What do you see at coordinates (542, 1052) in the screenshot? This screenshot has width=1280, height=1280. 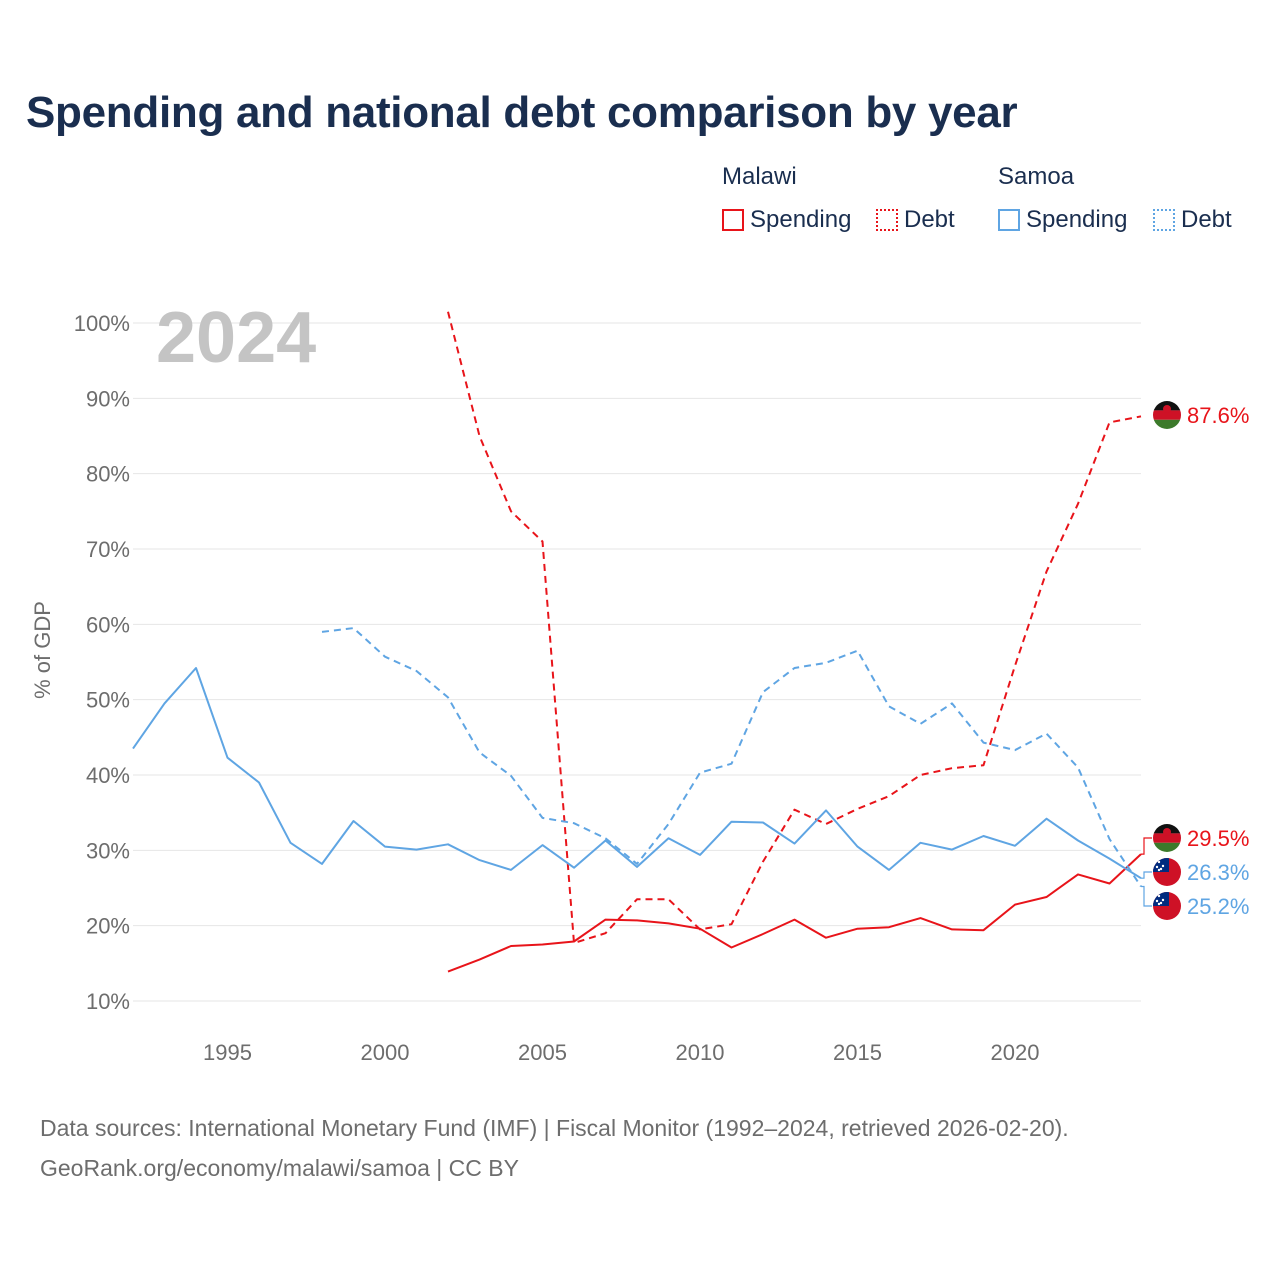 I see `x-tick-label: 2005` at bounding box center [542, 1052].